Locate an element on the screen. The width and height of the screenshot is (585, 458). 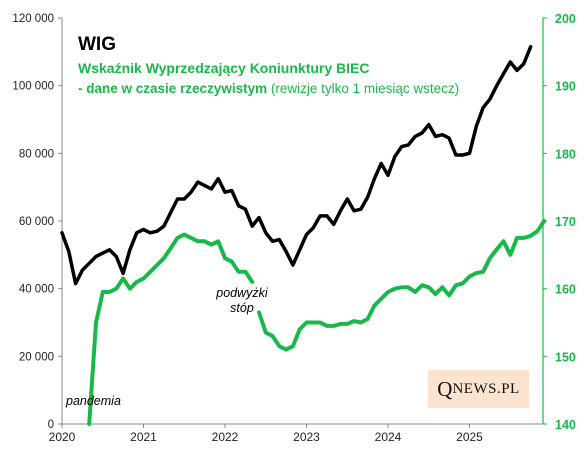
chart-note-rest: (rewizje tylko 1 miesiąc wstecz) is located at coordinates (363, 88).